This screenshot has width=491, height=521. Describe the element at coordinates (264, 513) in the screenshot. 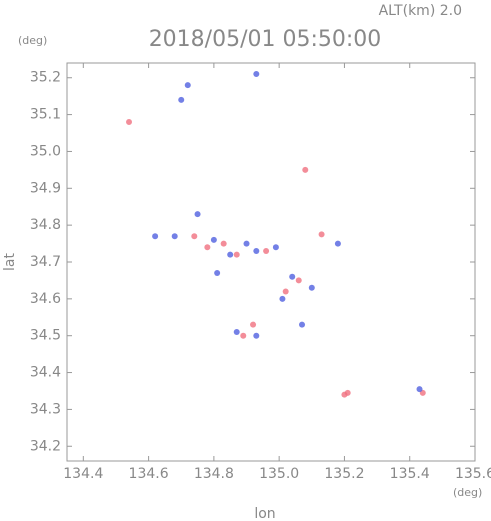

I see `x-axis-label: lon` at that location.